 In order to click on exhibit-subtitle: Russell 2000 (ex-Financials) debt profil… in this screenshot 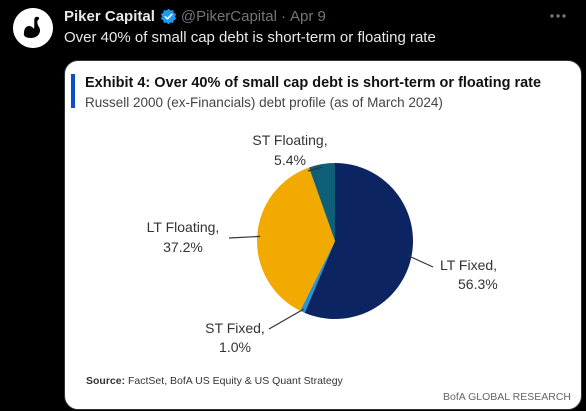, I will do `click(264, 102)`.